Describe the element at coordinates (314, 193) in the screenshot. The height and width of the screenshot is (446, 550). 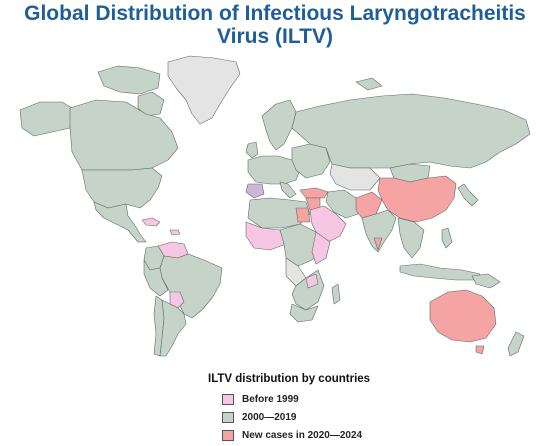
I see `region-turkey` at that location.